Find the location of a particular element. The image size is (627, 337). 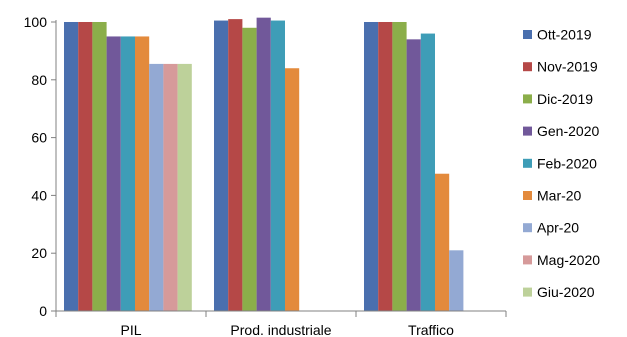

legend-label: Apr-20 is located at coordinates (558, 228).